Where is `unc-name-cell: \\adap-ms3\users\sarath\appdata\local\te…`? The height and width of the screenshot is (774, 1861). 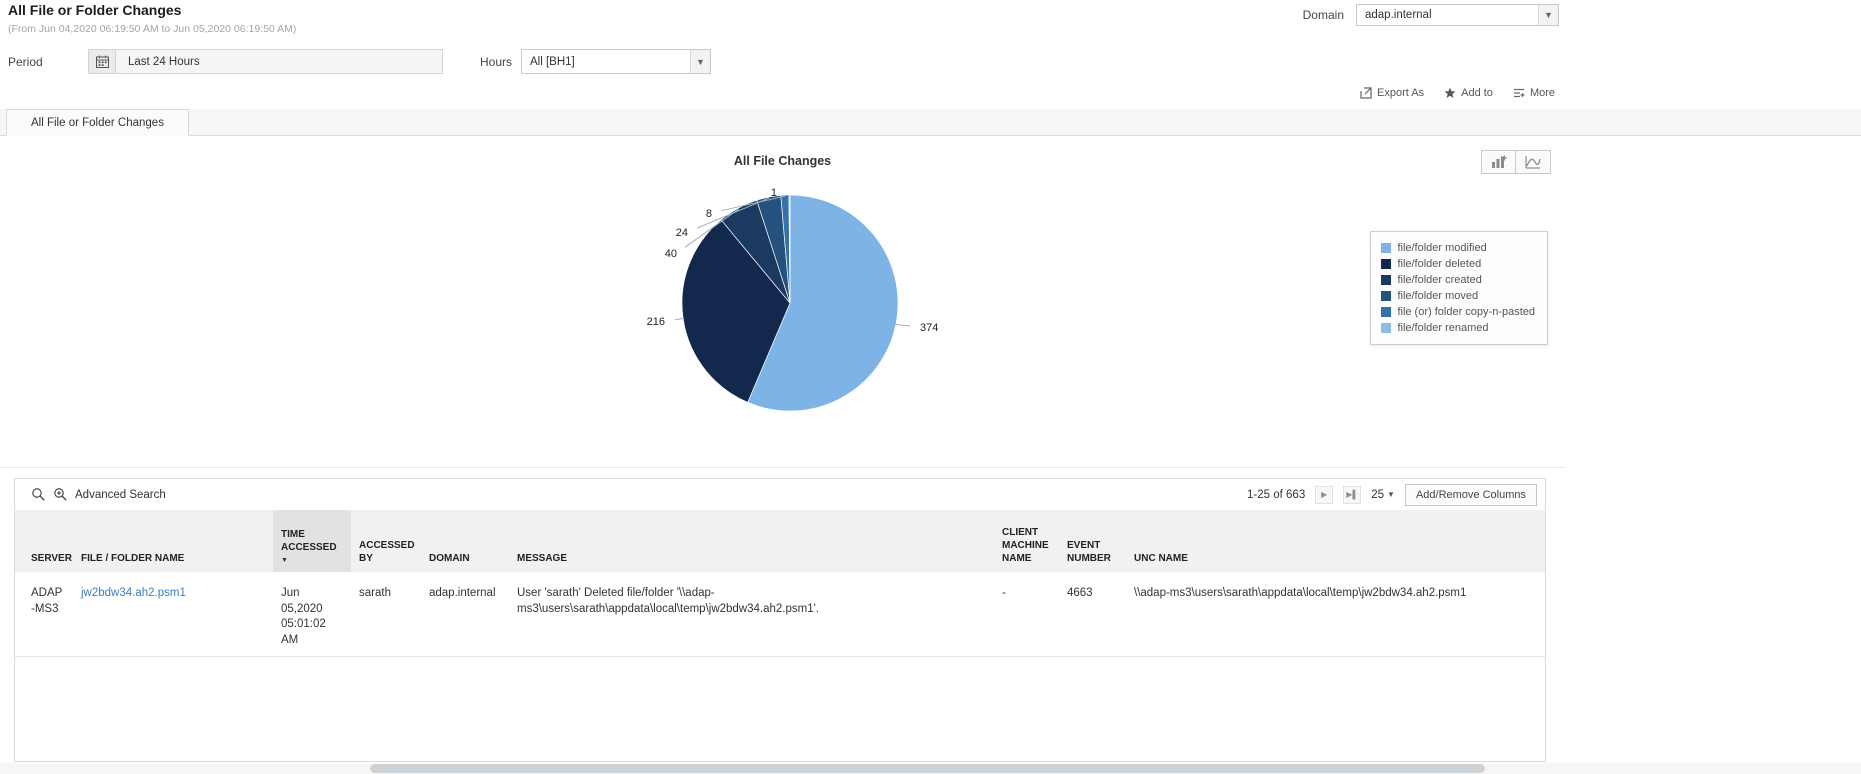 unc-name-cell: \\adap-ms3\users\sarath\appdata\local\te… is located at coordinates (1335, 615).